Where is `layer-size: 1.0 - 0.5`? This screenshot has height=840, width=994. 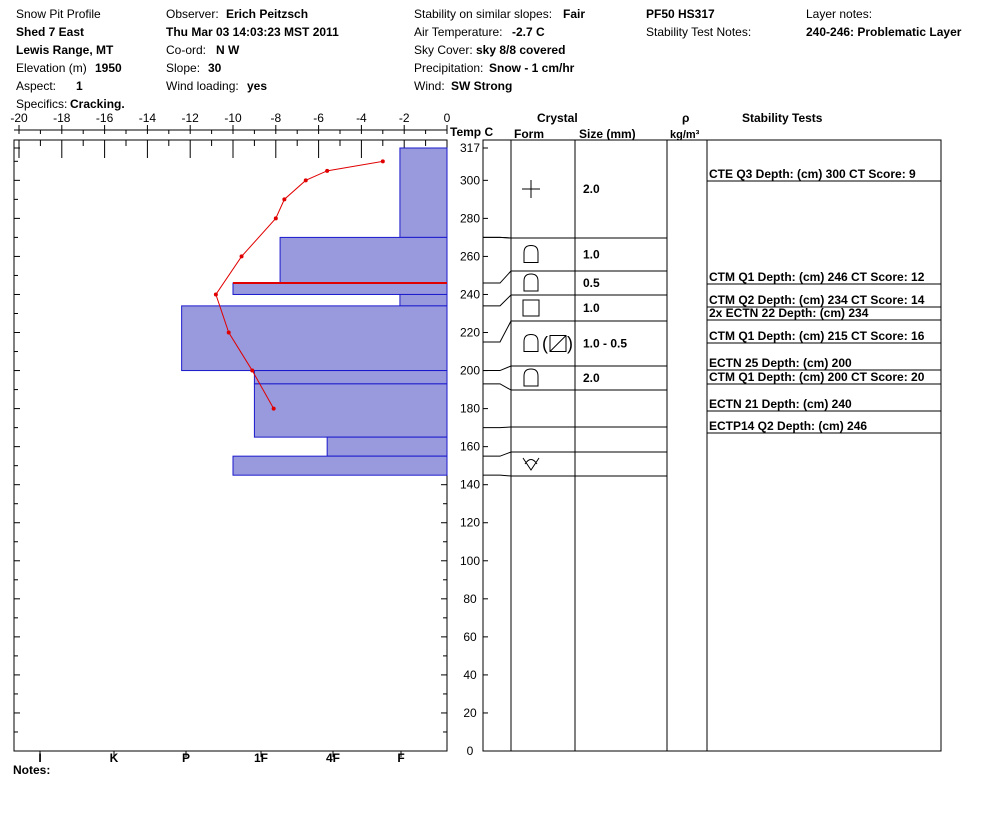
layer-size: 1.0 - 0.5 is located at coordinates (605, 344).